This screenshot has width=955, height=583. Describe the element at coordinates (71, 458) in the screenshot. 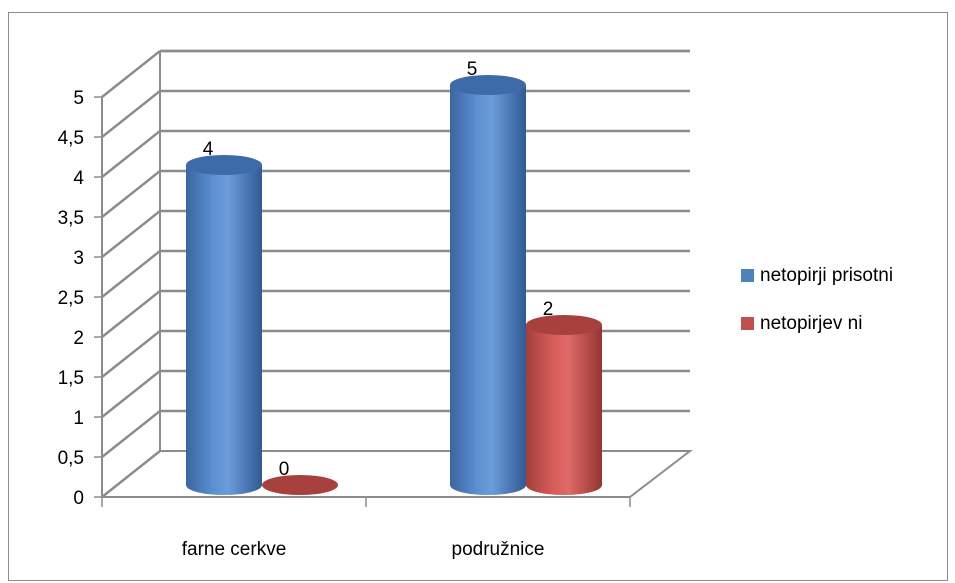

I see `y-tick-label: 0,5` at that location.